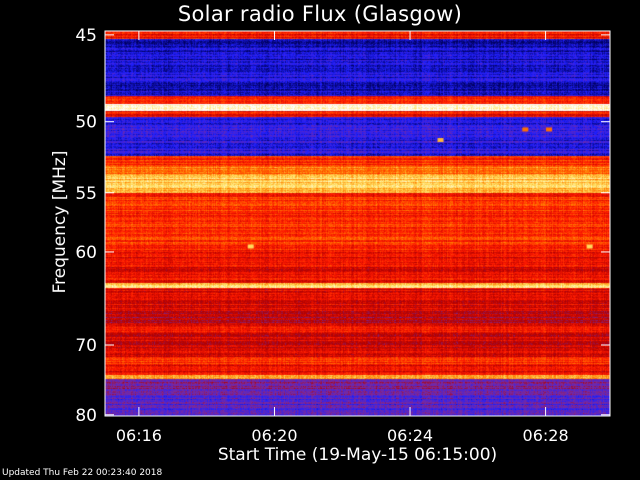 The width and height of the screenshot is (640, 480). Describe the element at coordinates (86, 36) in the screenshot. I see `y-tick-label: 45` at that location.